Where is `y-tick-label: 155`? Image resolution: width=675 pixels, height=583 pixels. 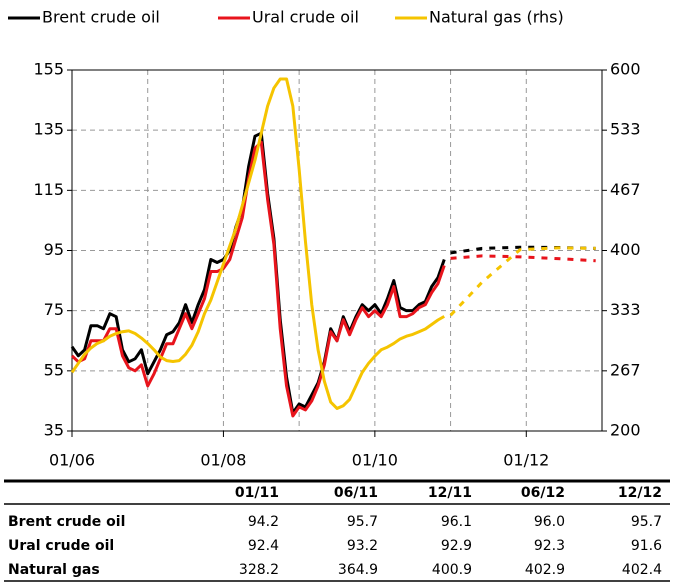 y-tick-label: 155 is located at coordinates (48, 69).